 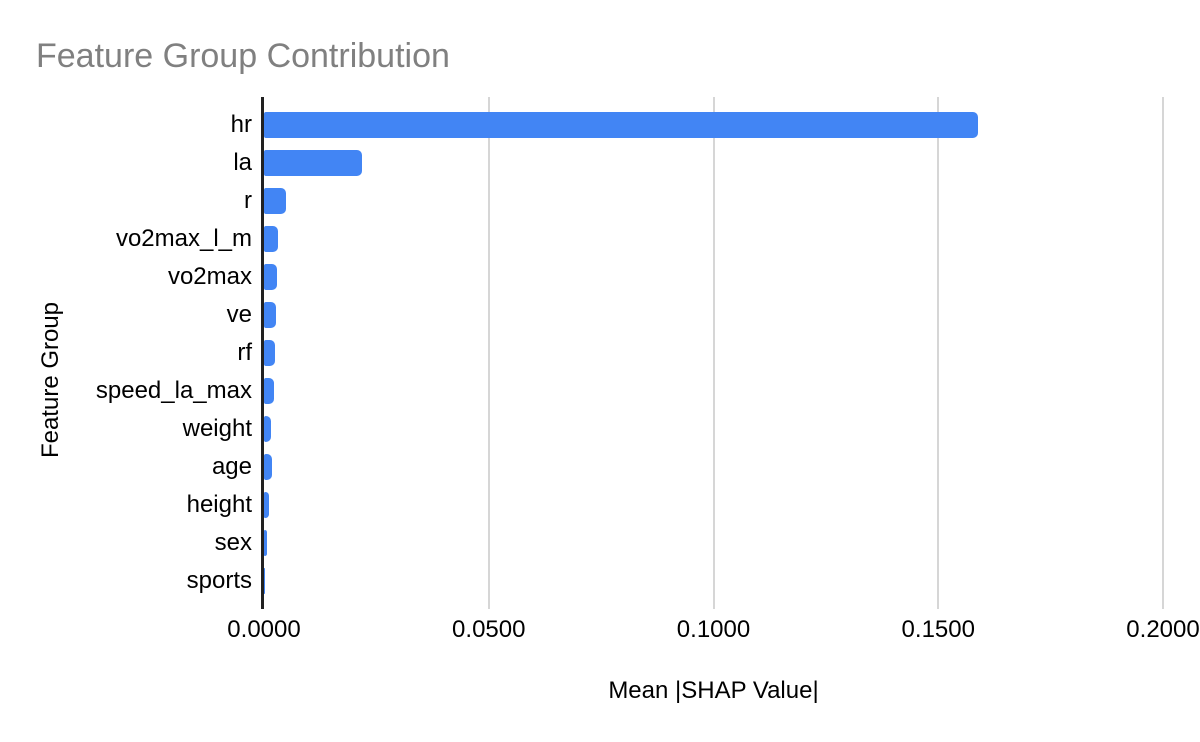 I want to click on category-label-speed_la_max: speed_la_max, so click(x=173, y=390).